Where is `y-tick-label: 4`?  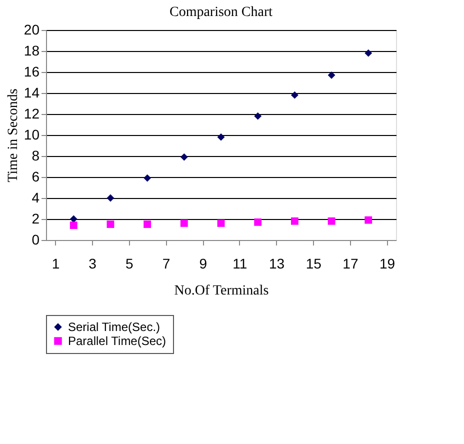
y-tick-label: 4 is located at coordinates (36, 198).